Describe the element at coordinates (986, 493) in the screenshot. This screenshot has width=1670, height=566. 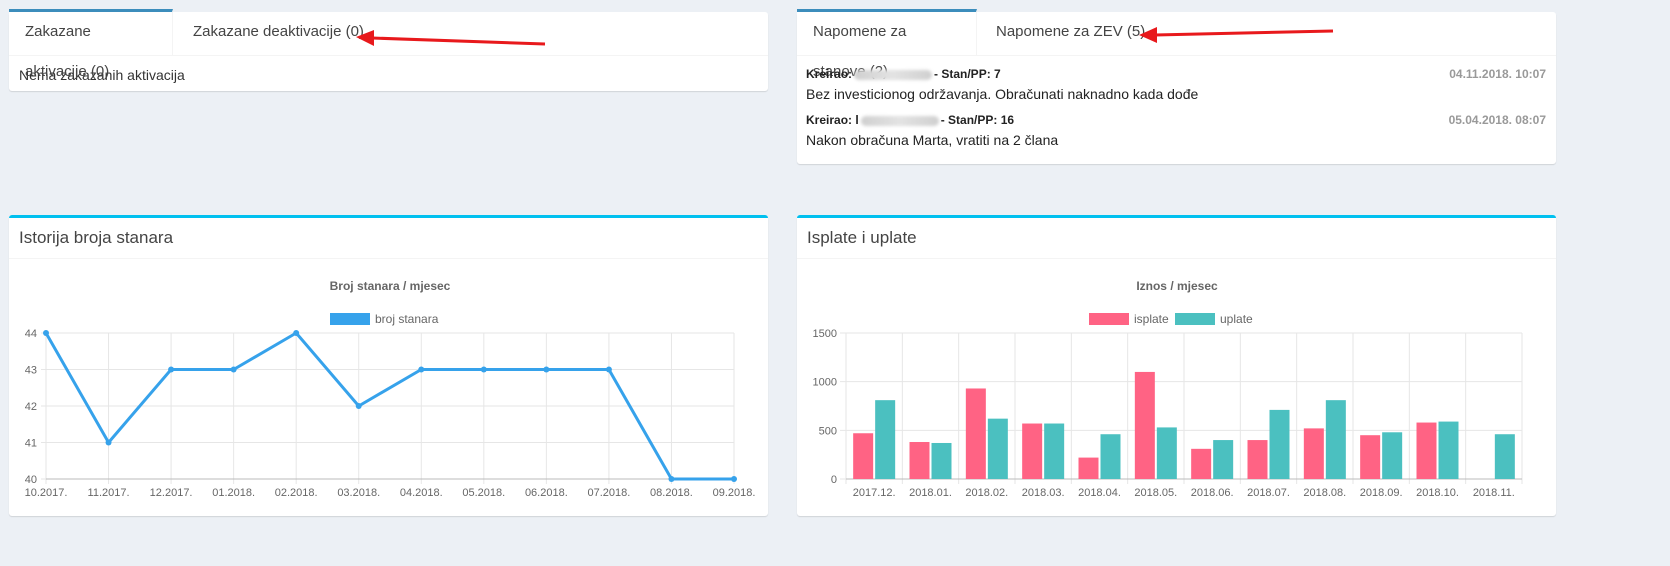
I see `x-tick-label: 2018.02.` at that location.